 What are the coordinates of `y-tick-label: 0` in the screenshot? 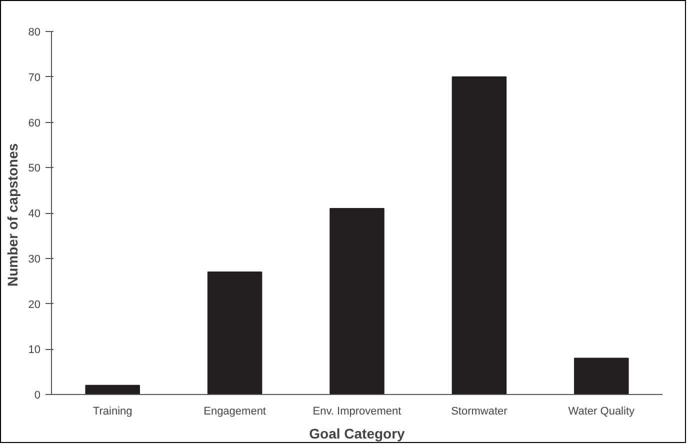 It's located at (37, 396).